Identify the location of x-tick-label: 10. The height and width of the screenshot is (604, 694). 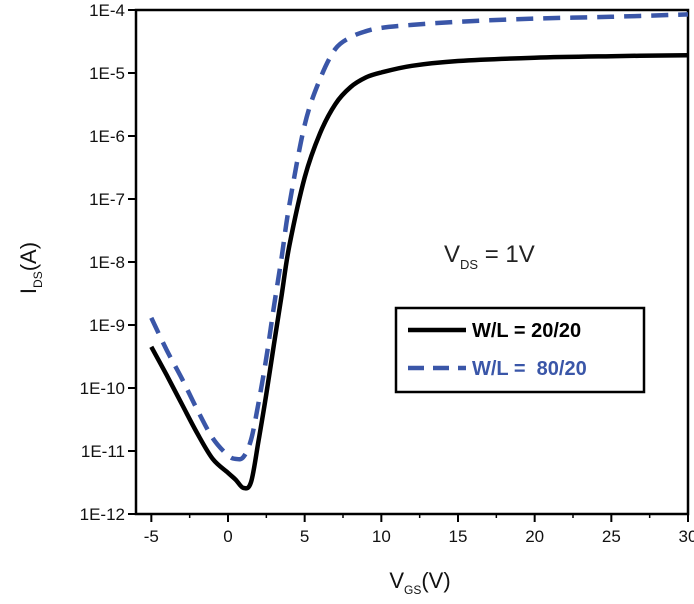
(381, 536).